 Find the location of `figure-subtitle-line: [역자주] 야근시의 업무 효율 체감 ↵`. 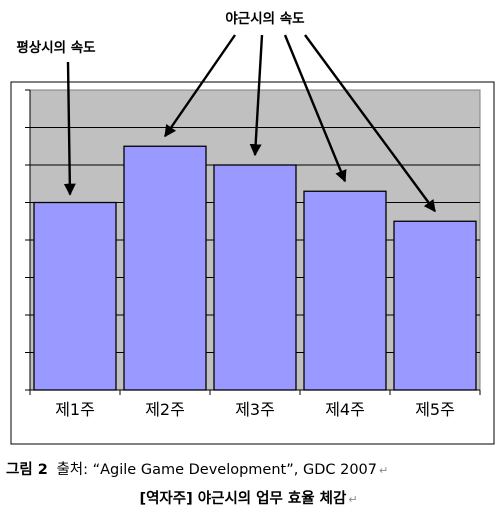

figure-subtitle-line: [역자주] 야근시의 업무 효율 체감 ↵ is located at coordinates (248, 497).